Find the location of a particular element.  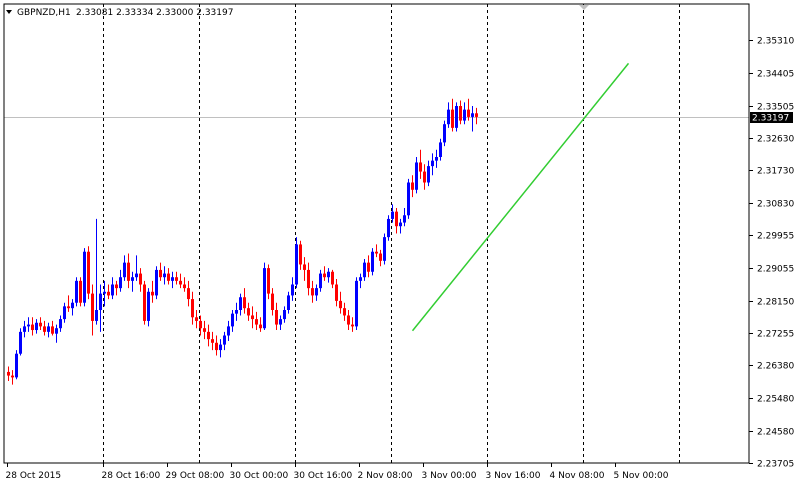

x-tick-label: 30 Oct 00:00 is located at coordinates (259, 476).